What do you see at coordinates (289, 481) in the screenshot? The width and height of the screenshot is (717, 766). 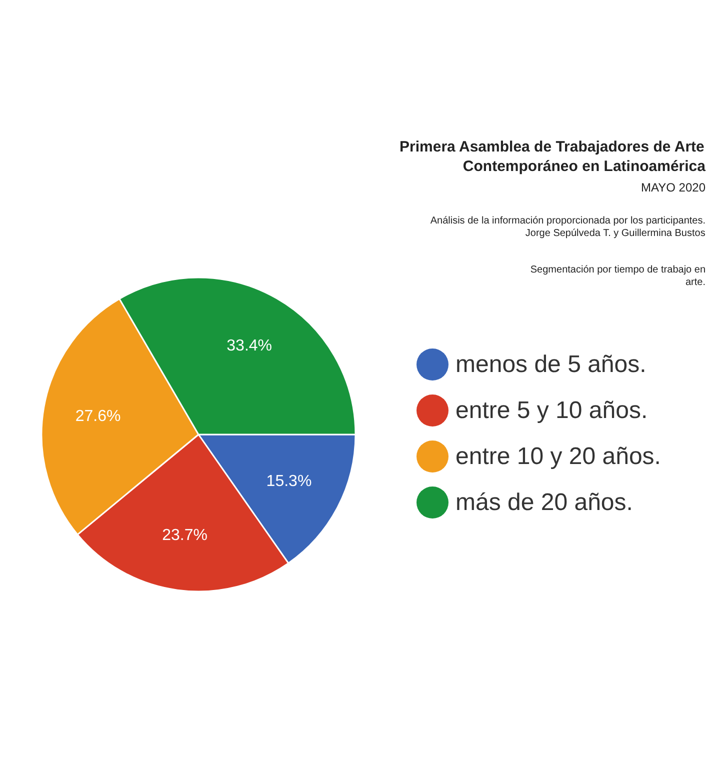 I see `data-label: 15.3%` at bounding box center [289, 481].